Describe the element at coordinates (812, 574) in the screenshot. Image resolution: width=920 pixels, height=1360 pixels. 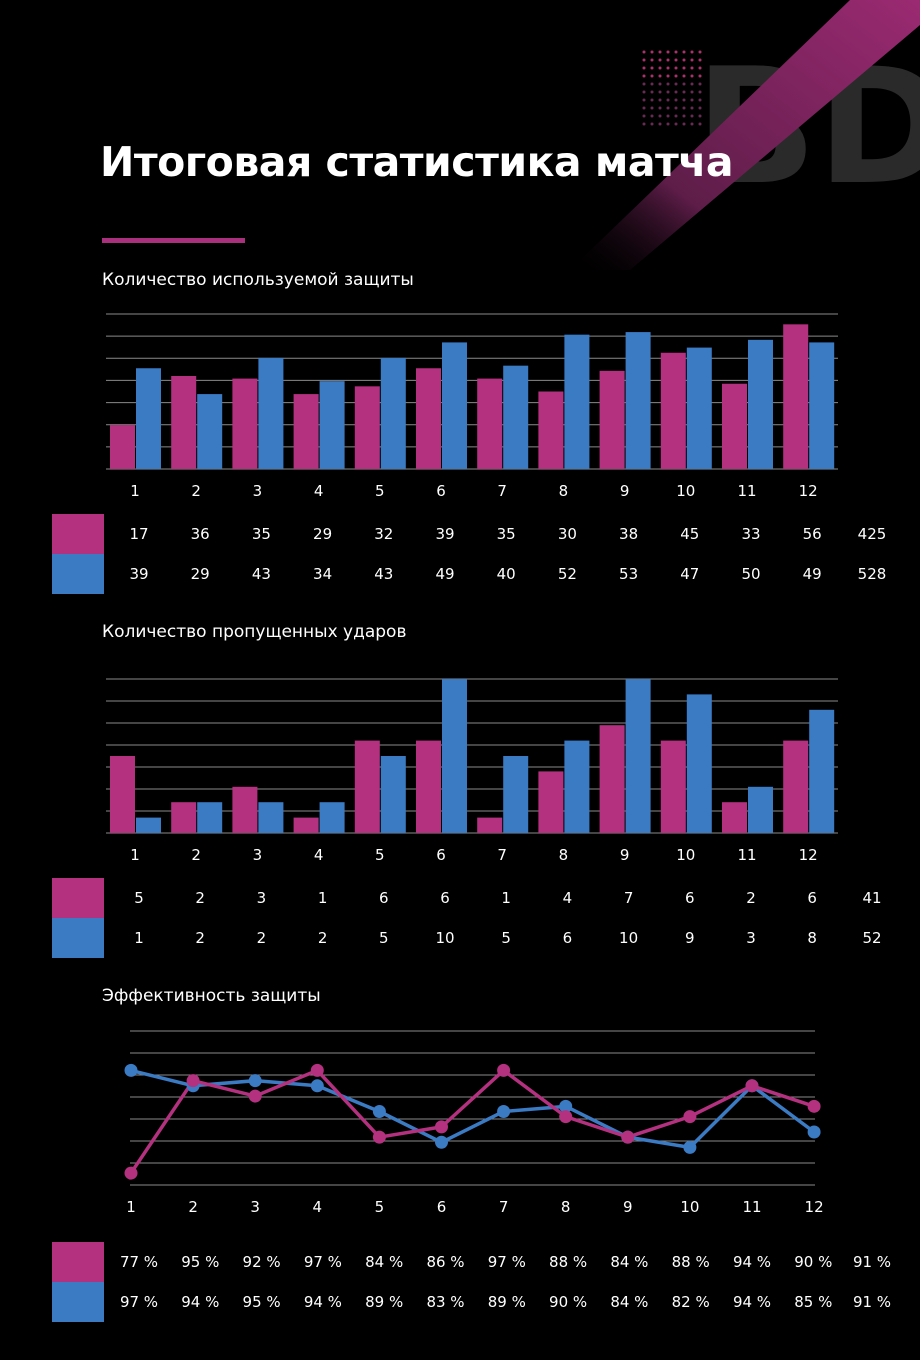
I see `table-cell: 49` at that location.